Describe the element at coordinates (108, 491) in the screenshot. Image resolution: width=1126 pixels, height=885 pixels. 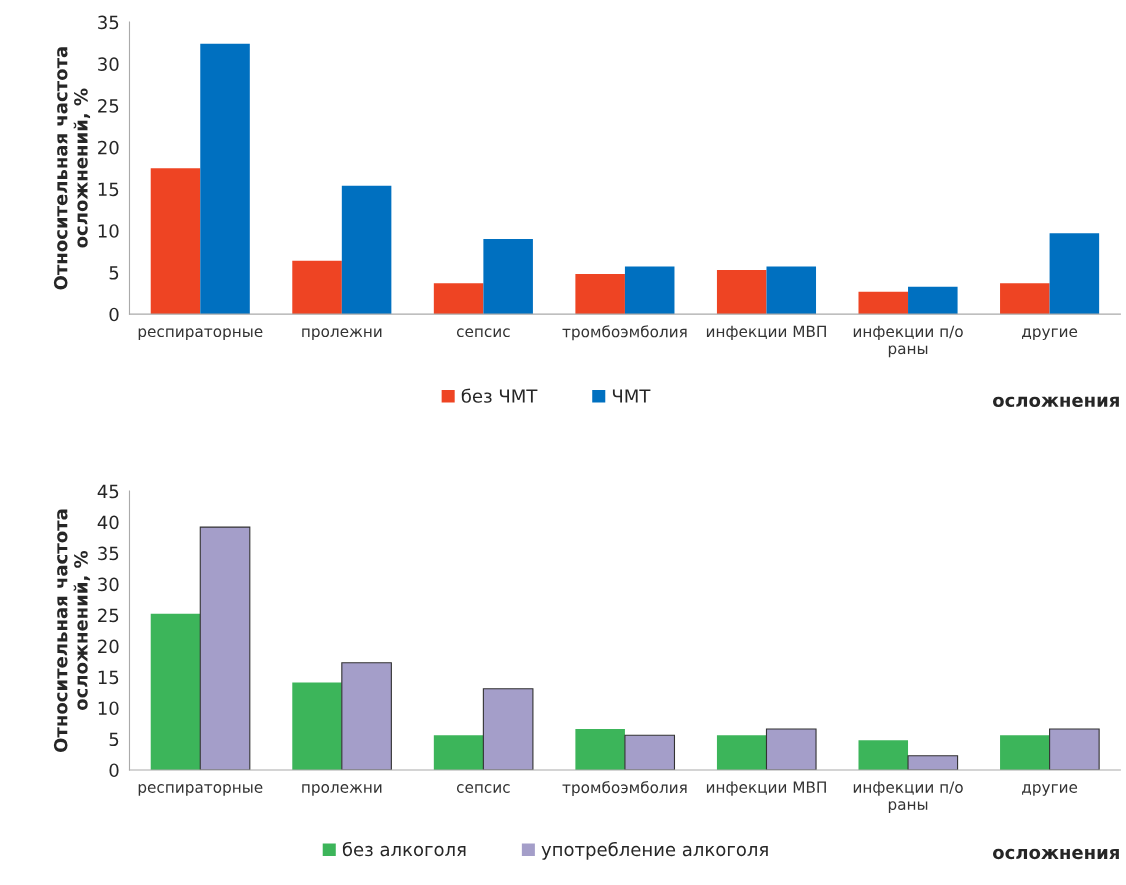
I see `y-tick-label: 45` at that location.